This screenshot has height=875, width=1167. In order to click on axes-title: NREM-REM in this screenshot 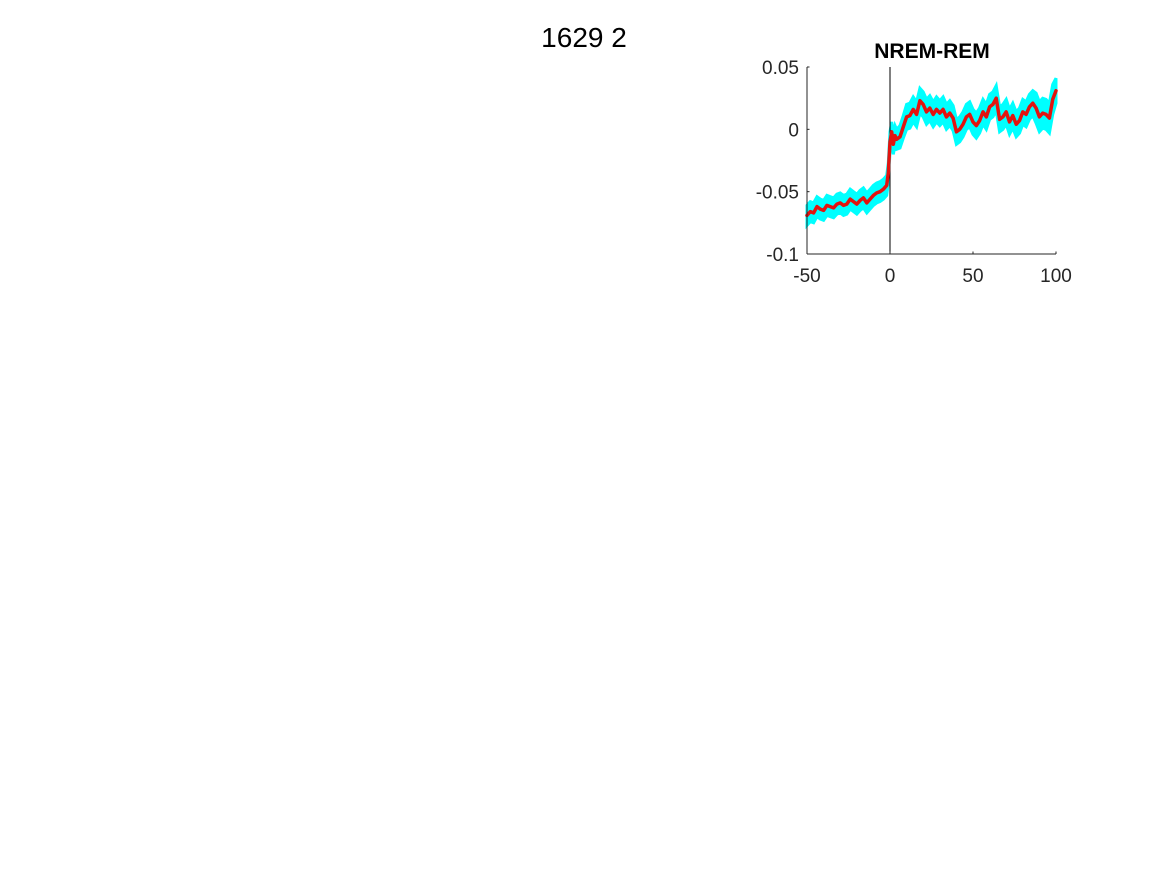, I will do `click(932, 51)`.